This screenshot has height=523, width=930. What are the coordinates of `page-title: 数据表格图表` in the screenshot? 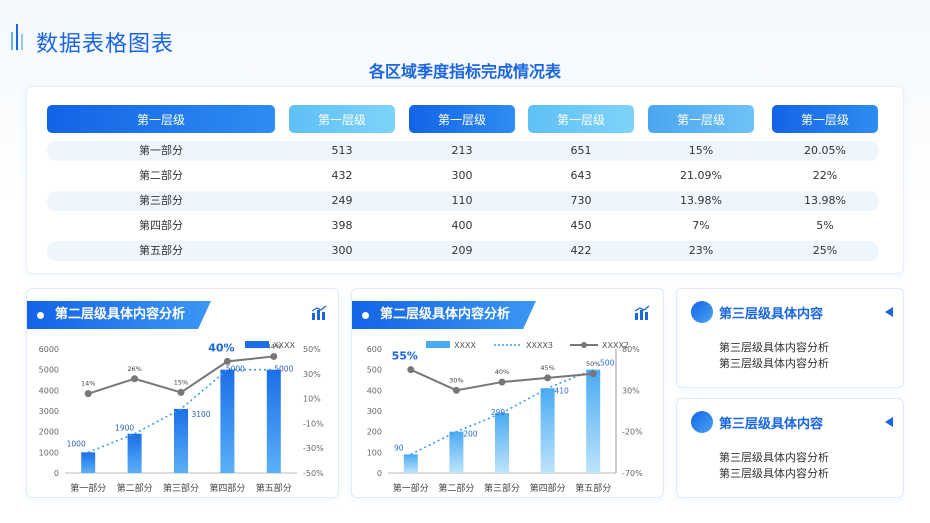 It's located at (105, 44).